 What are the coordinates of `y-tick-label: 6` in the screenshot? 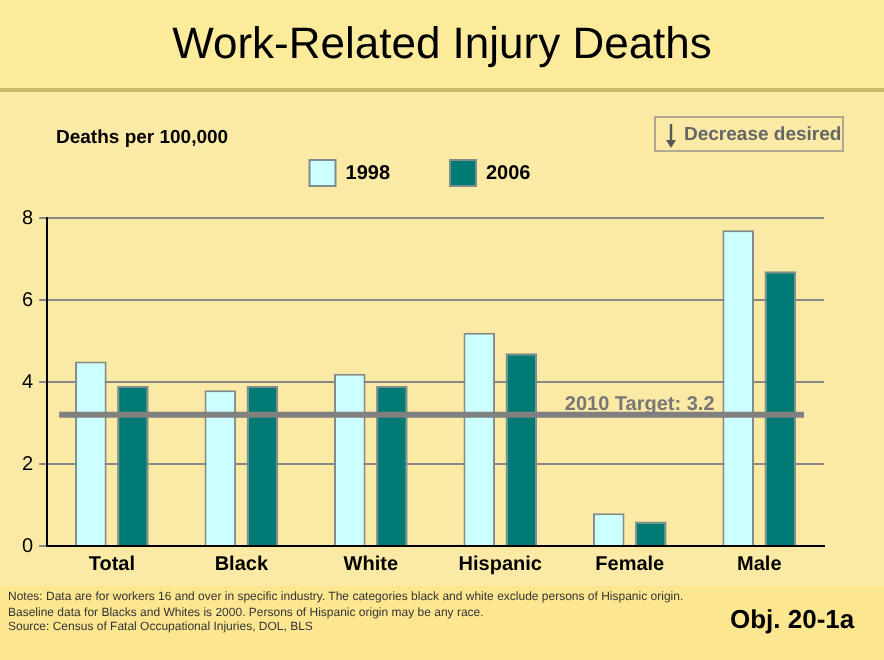 It's located at (28, 300).